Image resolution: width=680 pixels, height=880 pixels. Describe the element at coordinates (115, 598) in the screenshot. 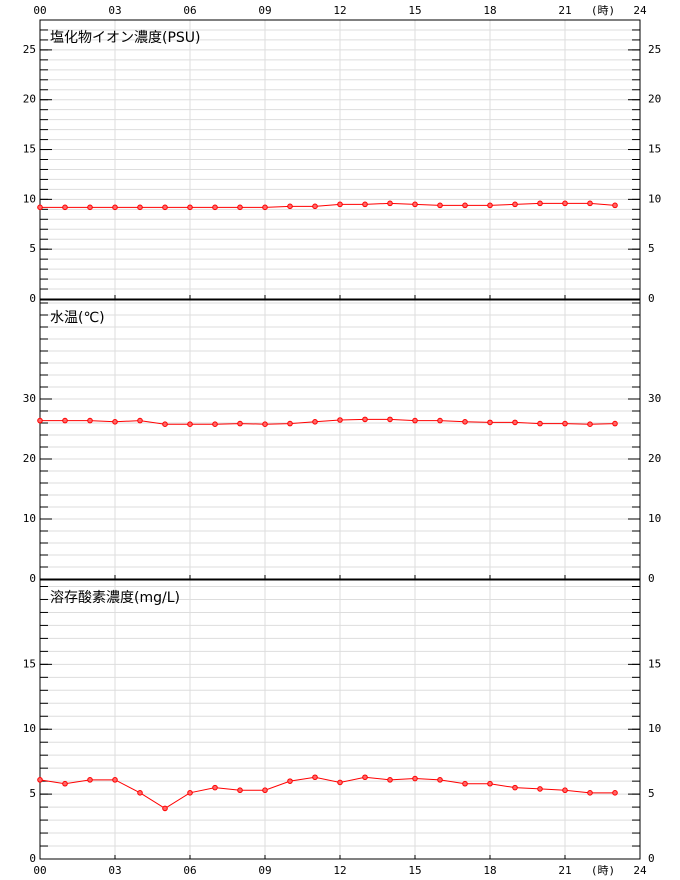

I see `chart-title: 溶存酸素濃度(mg/L)` at that location.